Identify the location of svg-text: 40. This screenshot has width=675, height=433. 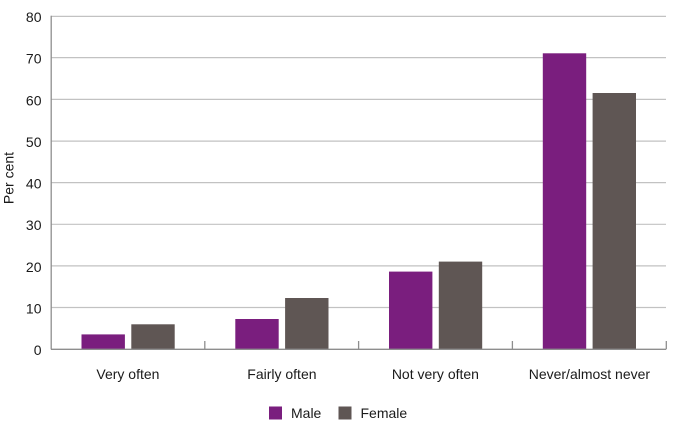
(34, 184).